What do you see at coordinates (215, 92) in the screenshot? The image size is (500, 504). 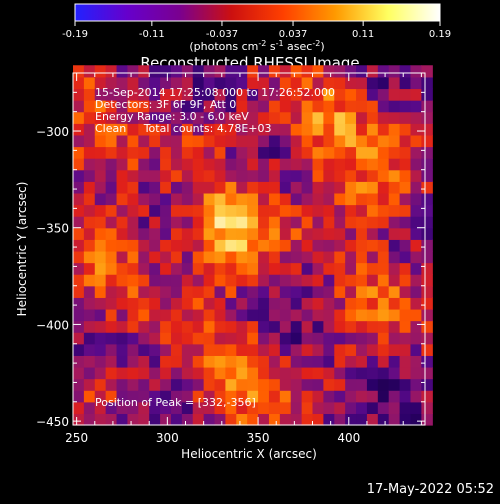 I see `observation-time: 15-Sep-2014 17:25:08.000 to 17:26:52.000` at bounding box center [215, 92].